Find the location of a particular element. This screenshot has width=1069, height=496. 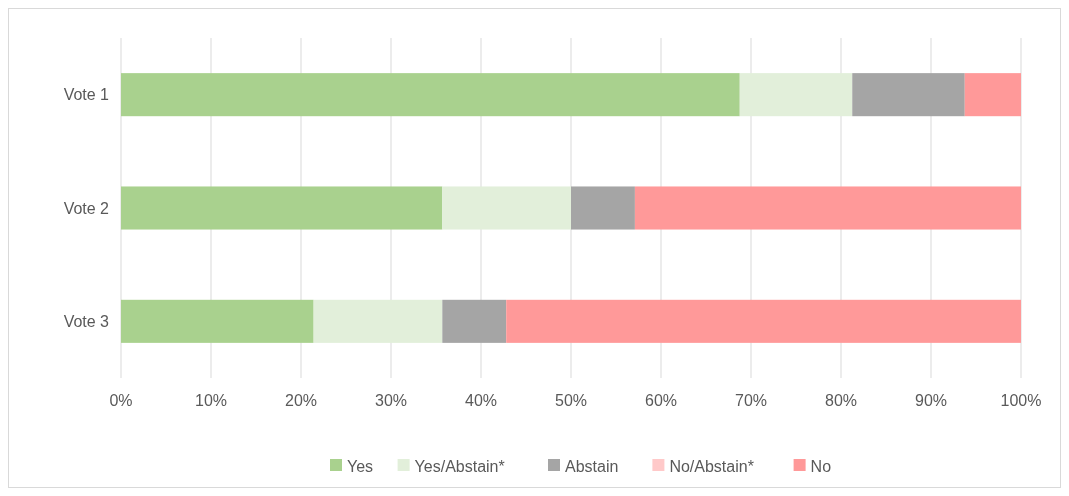

y-tick-label: Vote 2 is located at coordinates (86, 208).